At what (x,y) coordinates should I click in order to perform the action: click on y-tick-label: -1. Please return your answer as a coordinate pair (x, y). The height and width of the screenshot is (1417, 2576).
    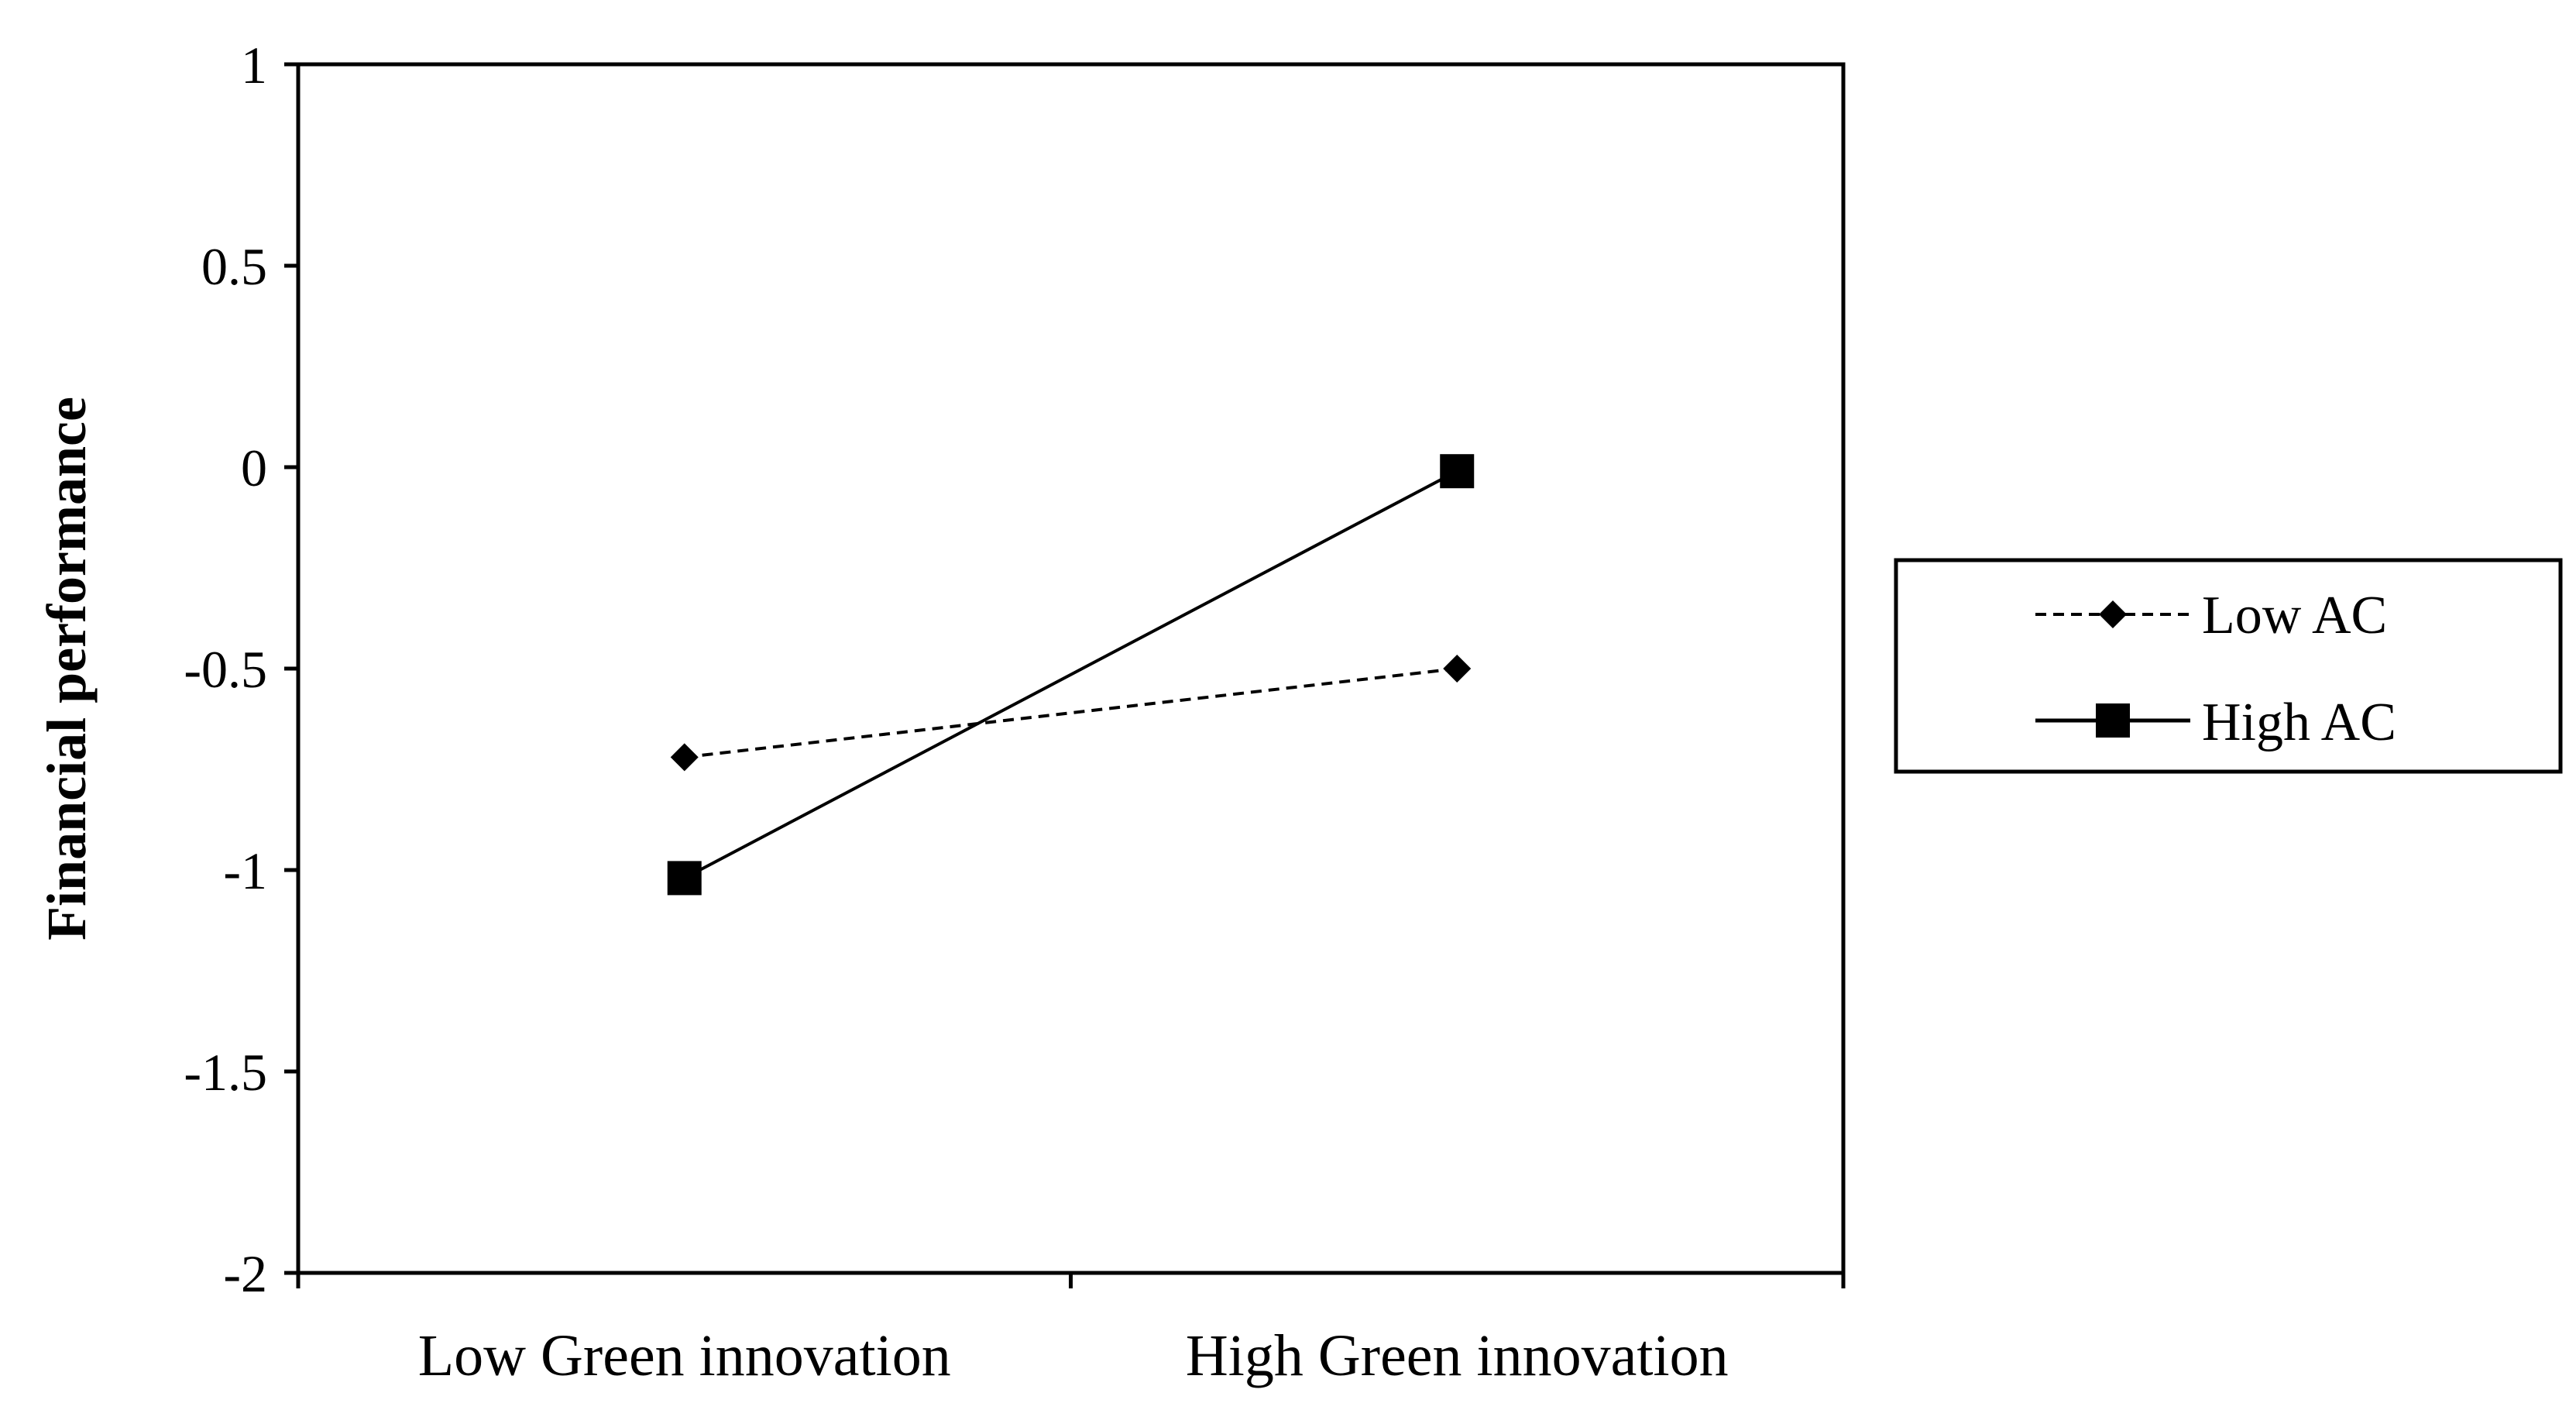
    Looking at the image, I should click on (245, 871).